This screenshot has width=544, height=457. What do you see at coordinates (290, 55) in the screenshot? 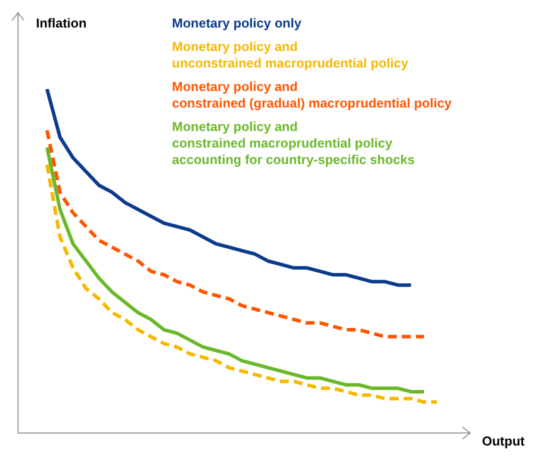
I see `text: Monetary policy and unconstrained macroprudential policy` at bounding box center [290, 55].